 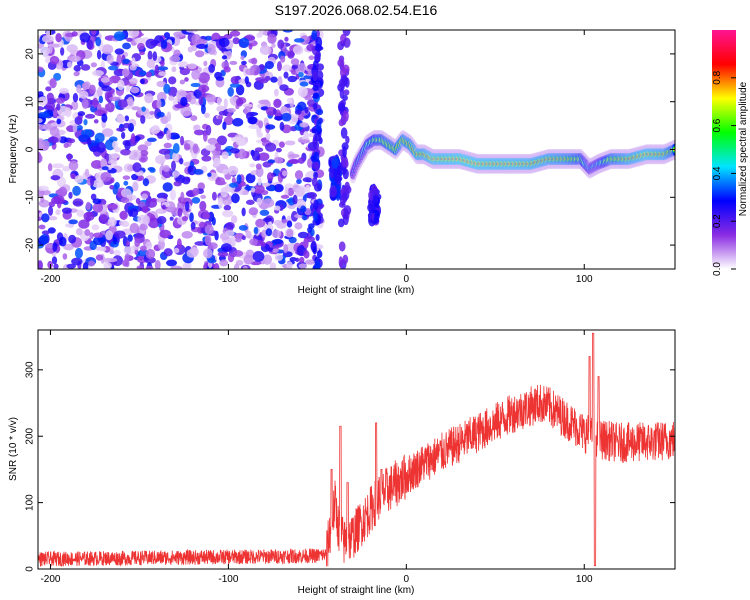 What do you see at coordinates (717, 269) in the screenshot?
I see `colorbar-tick-label: 0.0` at bounding box center [717, 269].